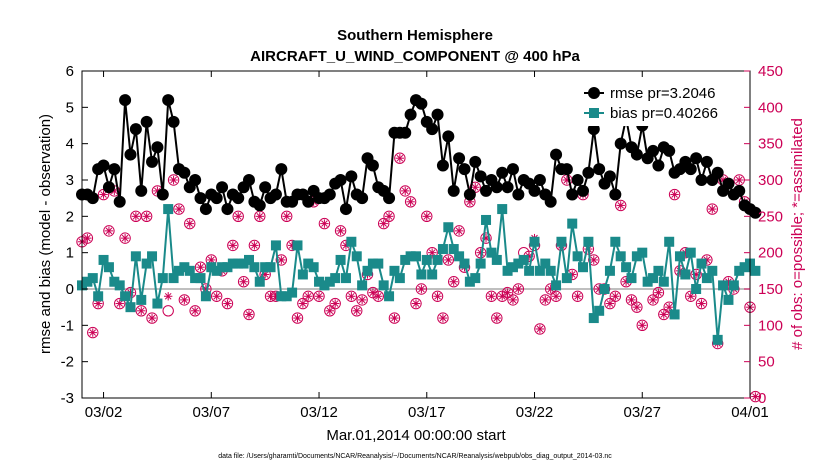 The height and width of the screenshot is (470, 830). Describe the element at coordinates (74, 235) in the screenshot. I see `left-axis-ticks: -3 -2 -1 0 1 2 3 4 5 6` at that location.